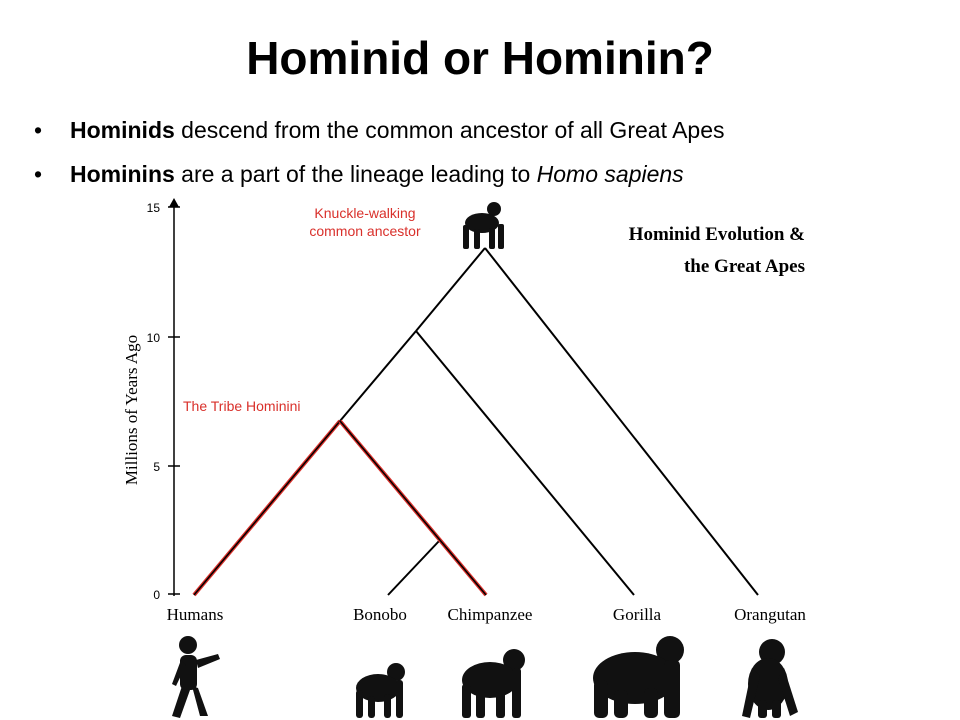 Image resolution: width=960 pixels, height=720 pixels. What do you see at coordinates (483, 225) in the screenshot?
I see `ancestor-ape-silhouette-icon` at bounding box center [483, 225].